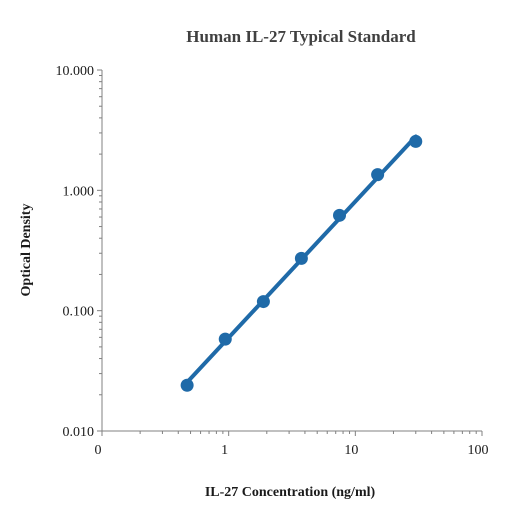 Image resolution: width=523 pixels, height=525 pixels. I want to click on chart-title: Human IL-27 Typical Standard, so click(301, 36).